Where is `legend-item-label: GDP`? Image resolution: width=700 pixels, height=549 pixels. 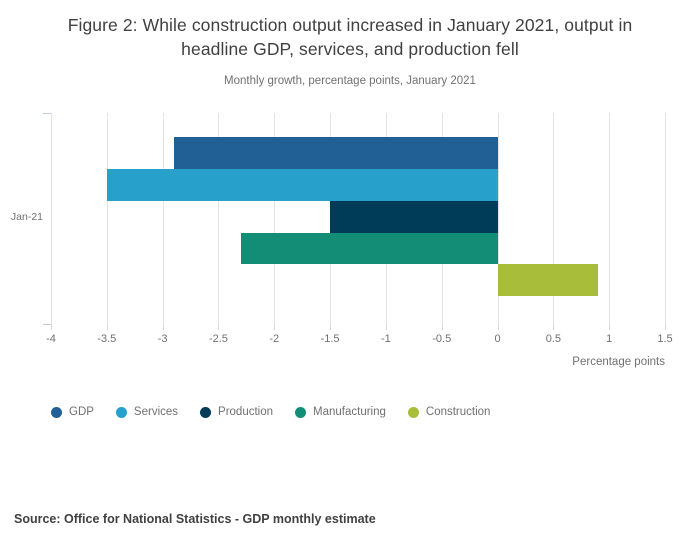
legend-item-label: GDP is located at coordinates (81, 412).